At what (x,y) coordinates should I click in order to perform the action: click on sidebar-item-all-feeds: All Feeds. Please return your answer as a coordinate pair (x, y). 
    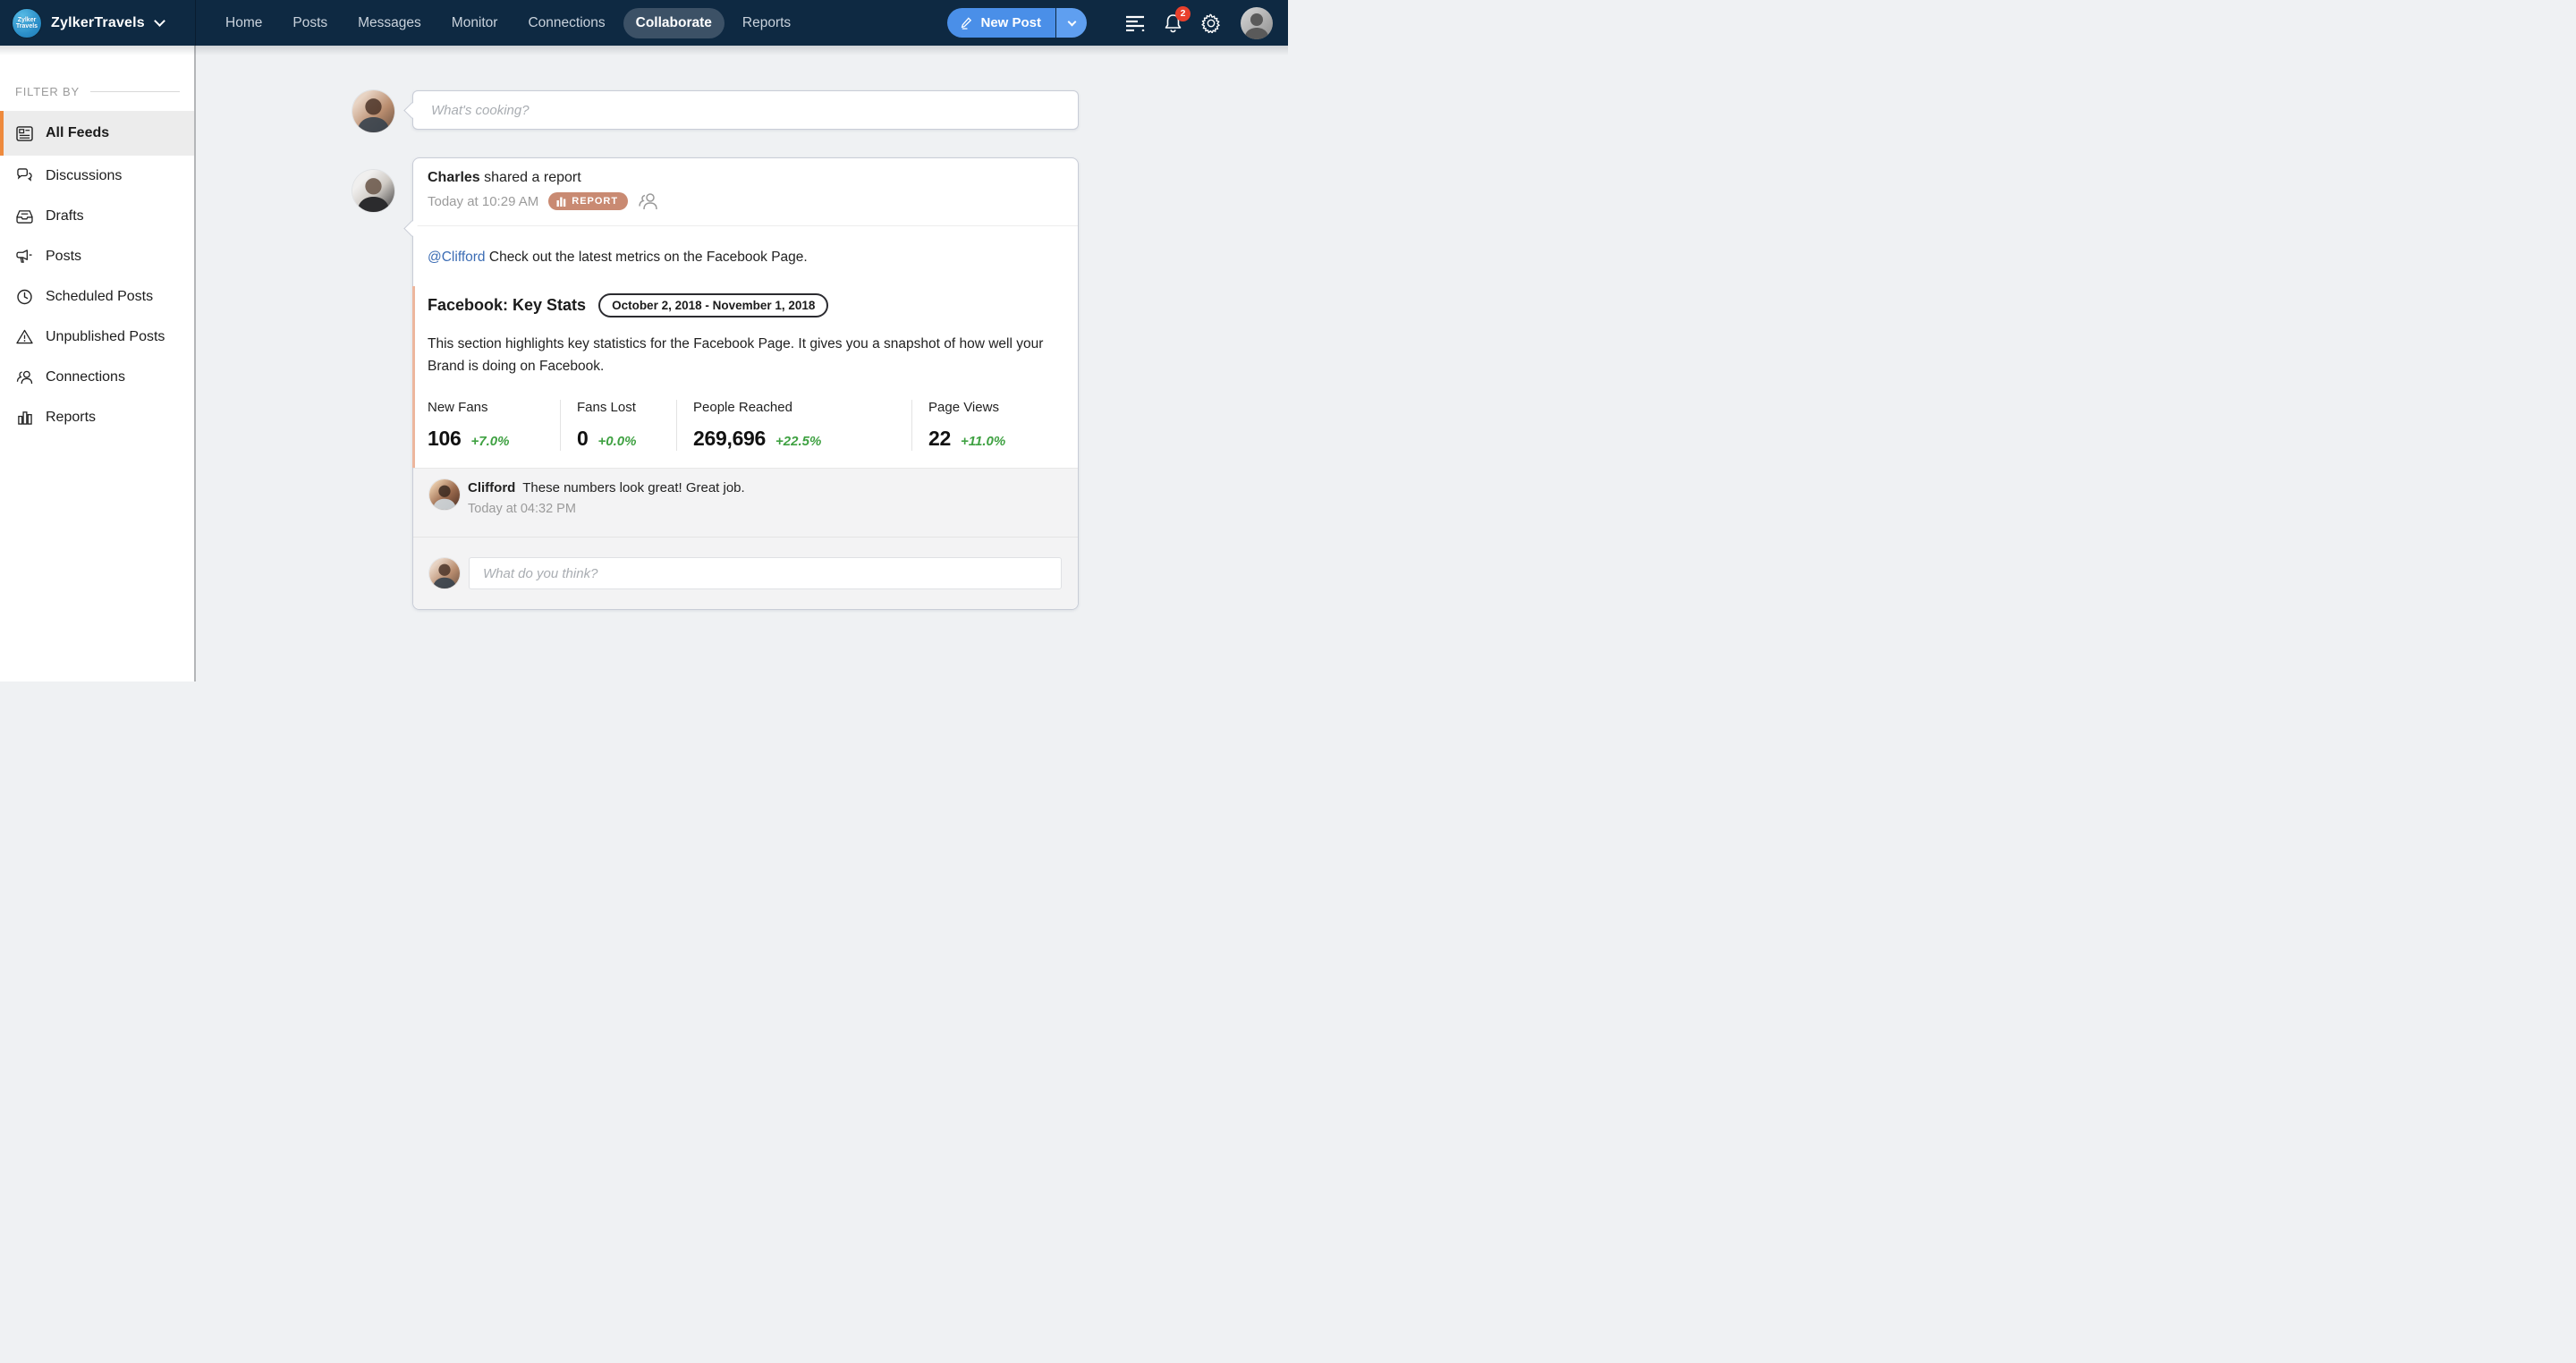
    Looking at the image, I should click on (97, 133).